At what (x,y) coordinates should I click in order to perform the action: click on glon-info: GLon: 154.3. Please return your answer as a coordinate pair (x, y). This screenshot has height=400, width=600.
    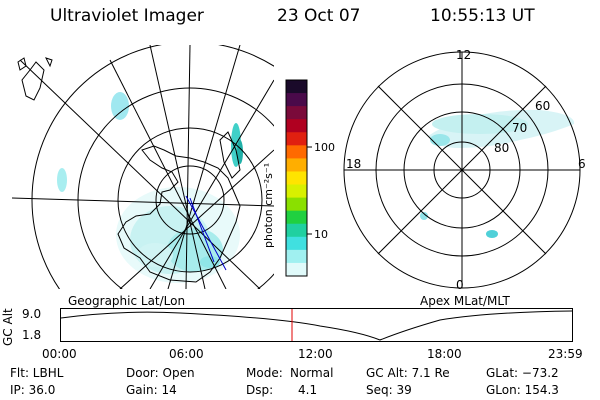
    Looking at the image, I should click on (522, 390).